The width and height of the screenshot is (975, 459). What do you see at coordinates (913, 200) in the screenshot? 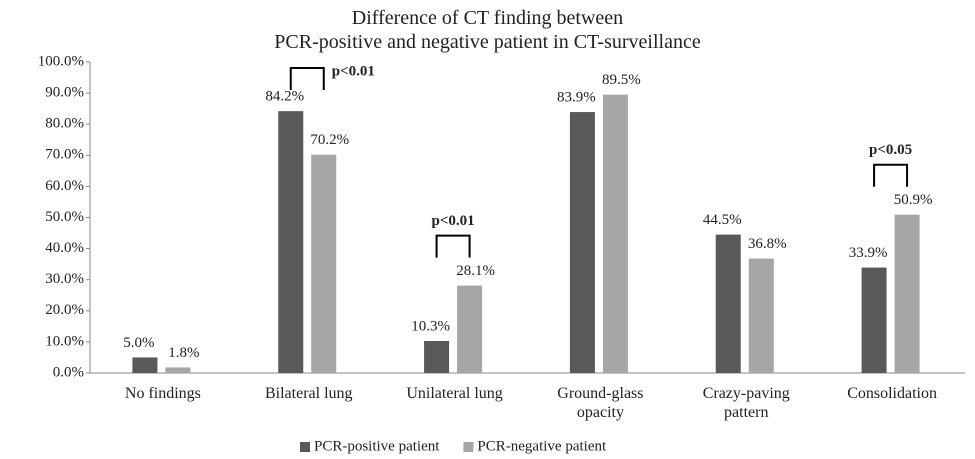
I see `value-label: 50.9%` at bounding box center [913, 200].